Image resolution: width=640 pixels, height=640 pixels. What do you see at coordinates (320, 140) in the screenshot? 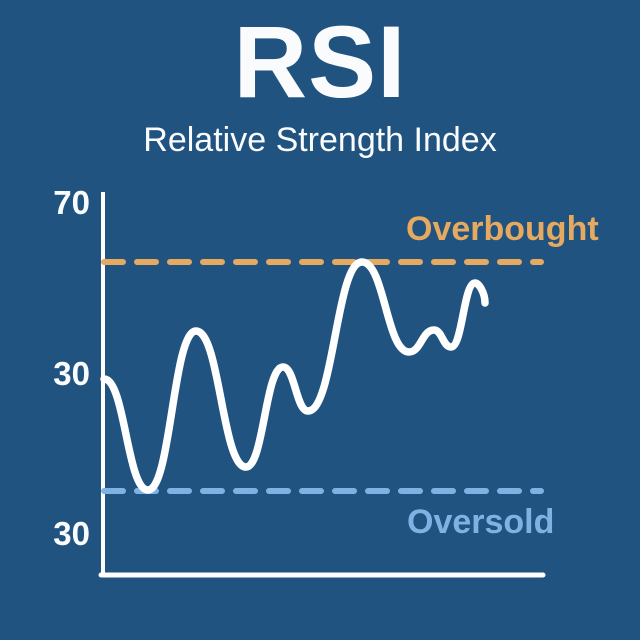
I see `page-subtitle: Relative Strength Index` at bounding box center [320, 140].